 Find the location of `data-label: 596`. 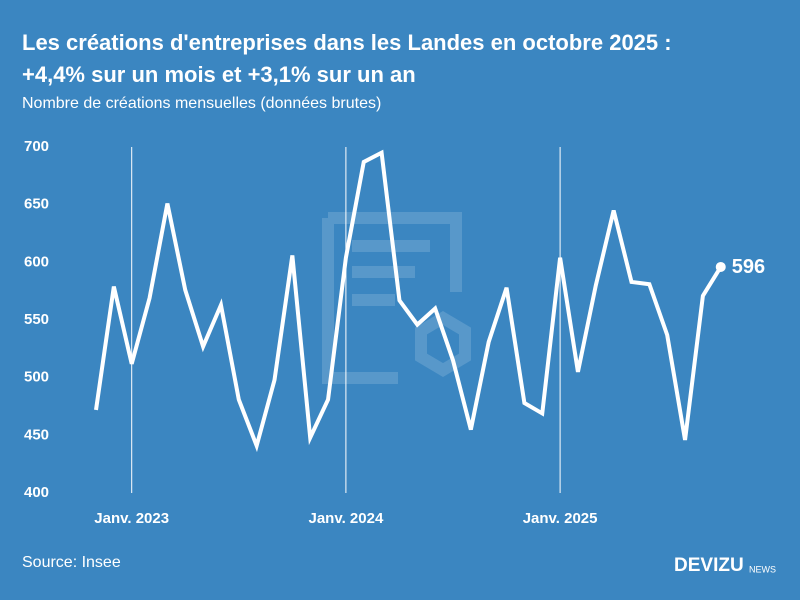

data-label: 596 is located at coordinates (748, 267).